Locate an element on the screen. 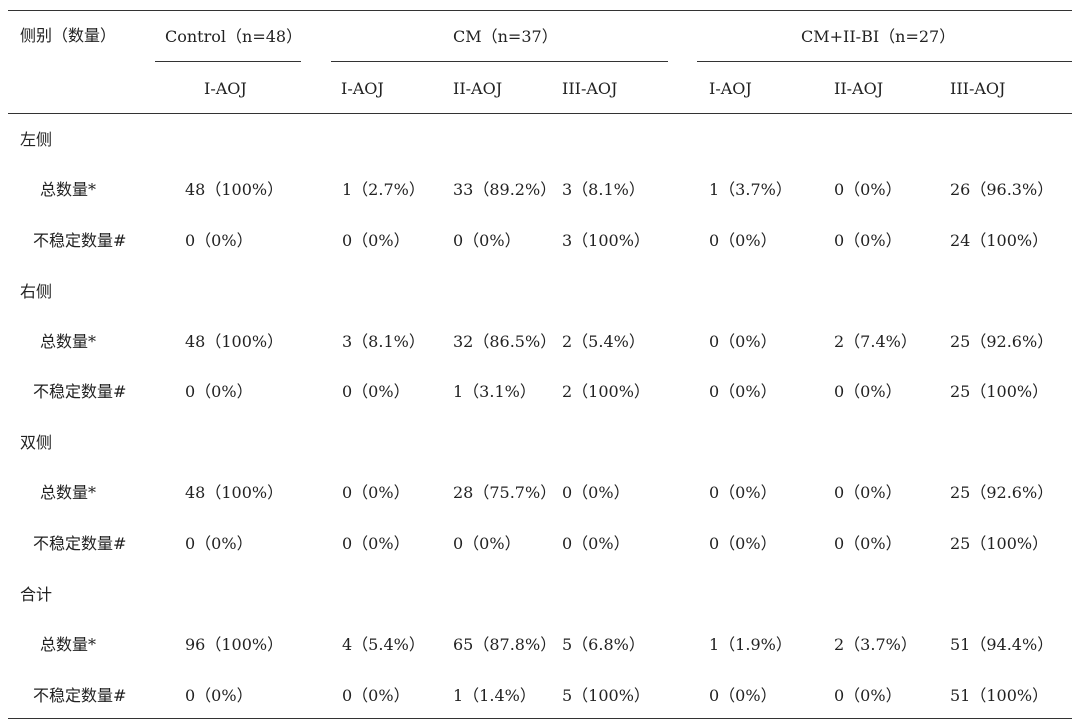  cell-cm-iii: 5（6.8%） is located at coordinates (603, 644).